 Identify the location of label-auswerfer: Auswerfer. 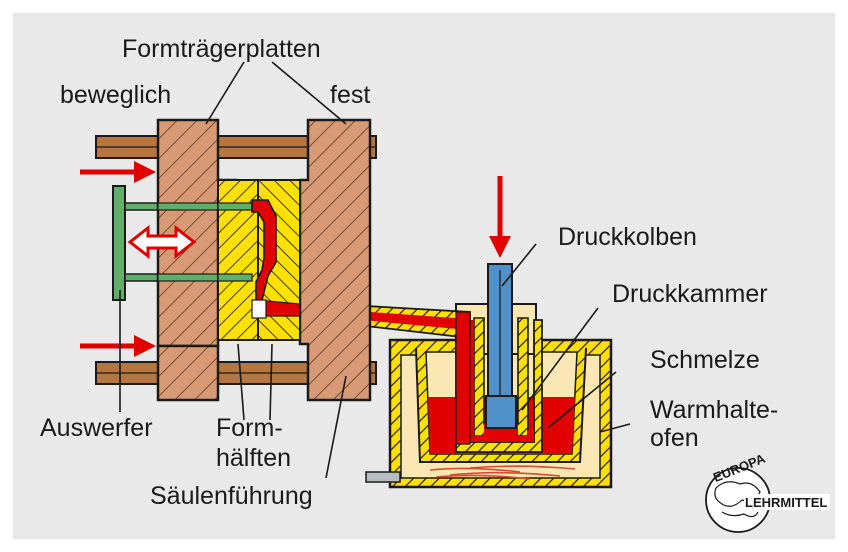
(96, 428).